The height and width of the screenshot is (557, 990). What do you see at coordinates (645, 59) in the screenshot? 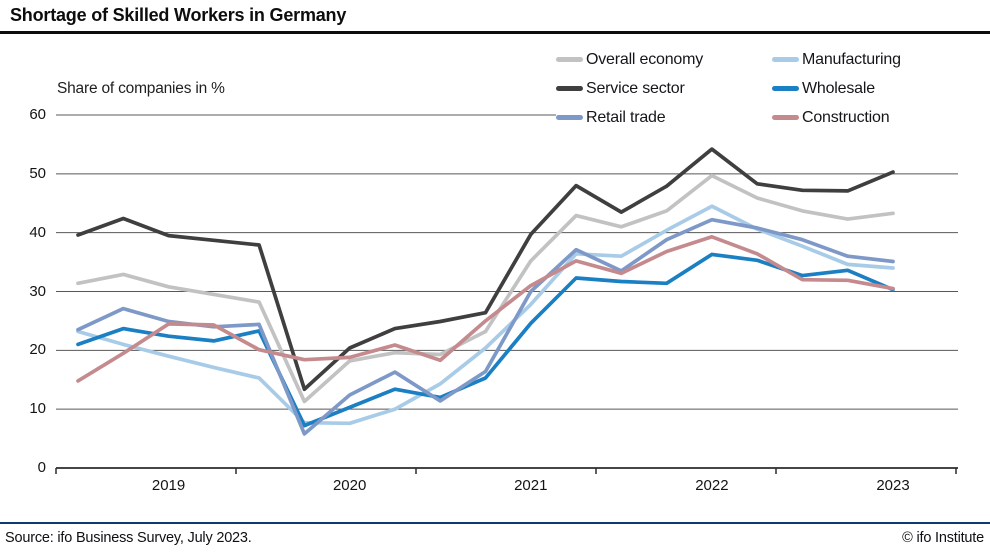
I see `legend-label: Overall economy` at bounding box center [645, 59].